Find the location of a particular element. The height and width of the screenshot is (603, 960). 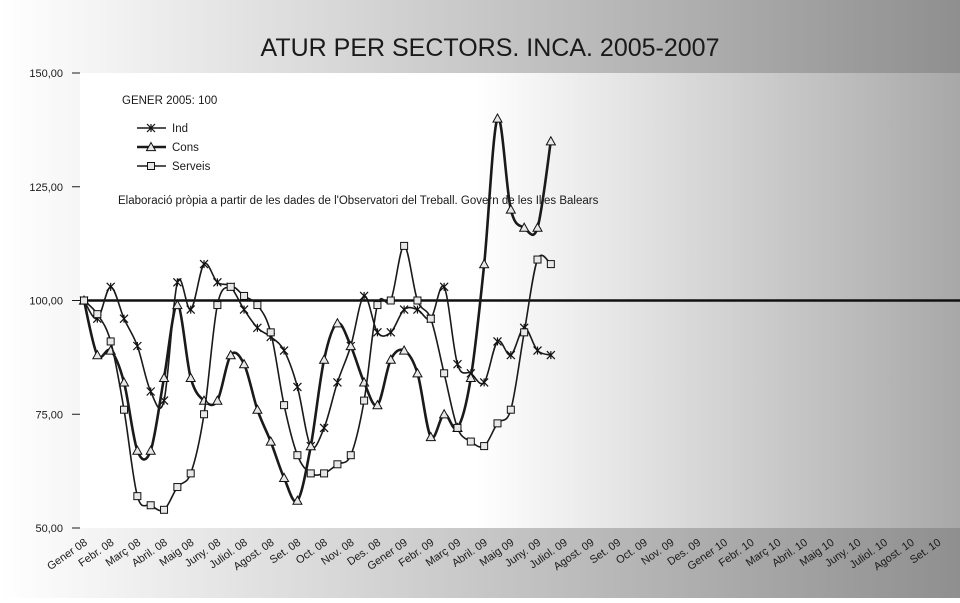

legend-label-ind: Ind is located at coordinates (180, 129).